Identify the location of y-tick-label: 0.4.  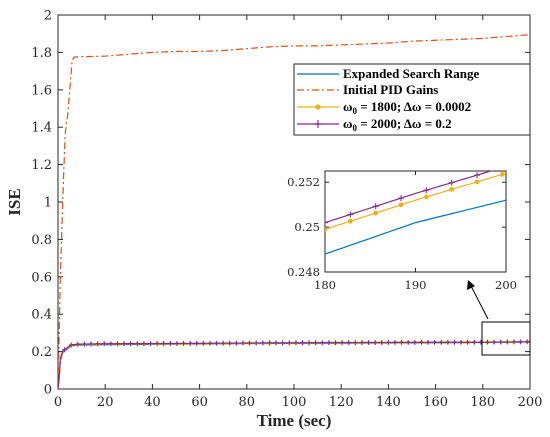
(41, 315).